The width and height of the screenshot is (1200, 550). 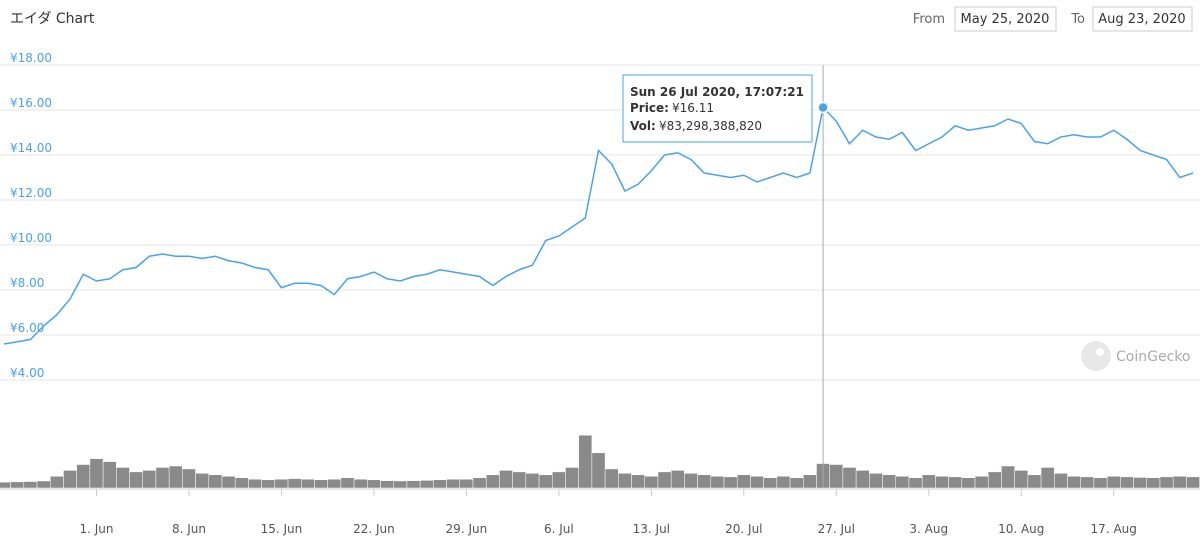 I want to click on x-tick-label: 3. Aug, so click(x=928, y=529).